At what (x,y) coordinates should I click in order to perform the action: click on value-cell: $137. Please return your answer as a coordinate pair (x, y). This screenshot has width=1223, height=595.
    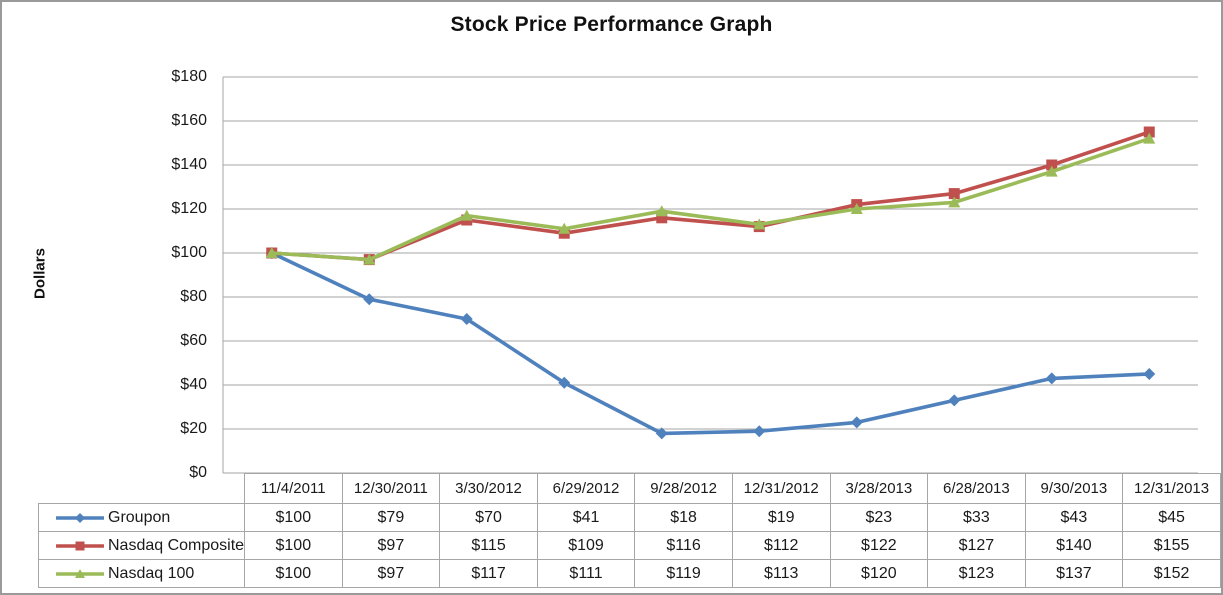
    Looking at the image, I should click on (1074, 573).